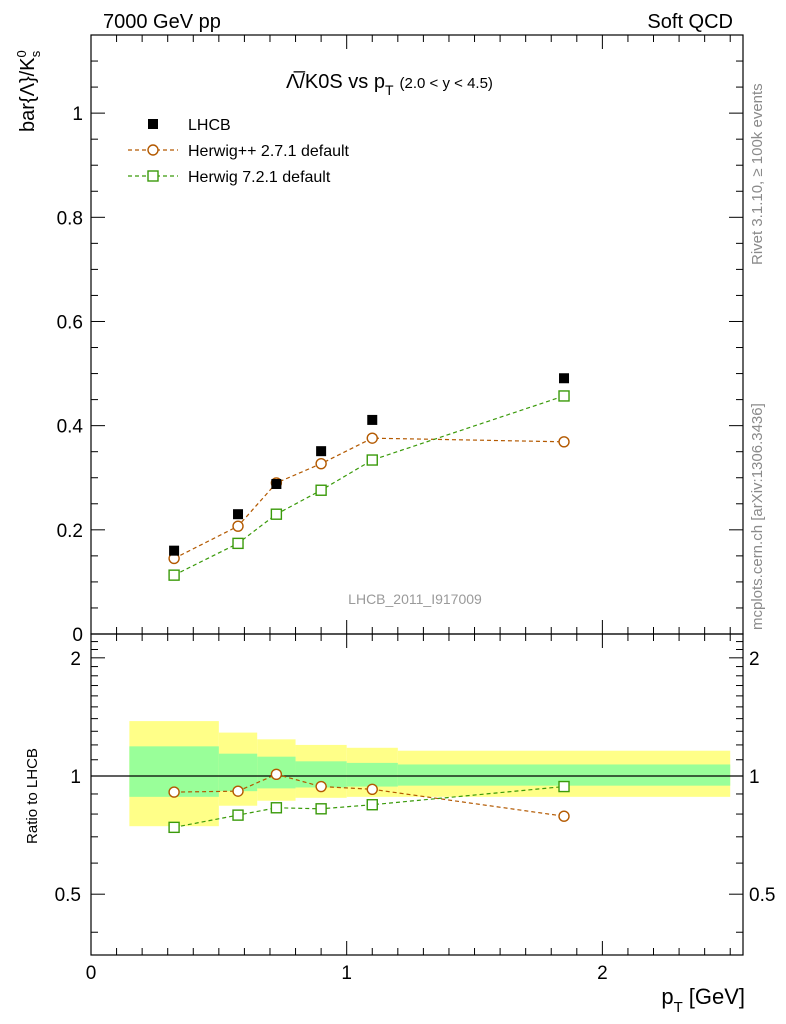 The height and width of the screenshot is (1024, 786). I want to click on y-tick-label: 0.4, so click(70, 427).